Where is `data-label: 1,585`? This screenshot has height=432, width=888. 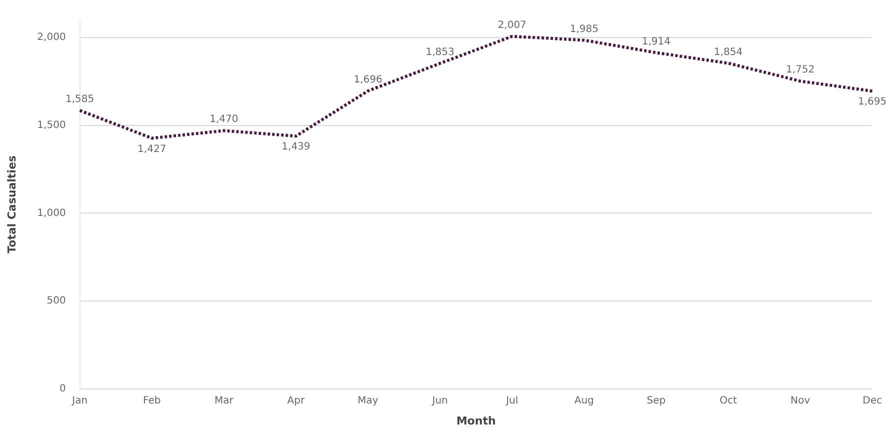
data-label: 1,585 is located at coordinates (80, 100).